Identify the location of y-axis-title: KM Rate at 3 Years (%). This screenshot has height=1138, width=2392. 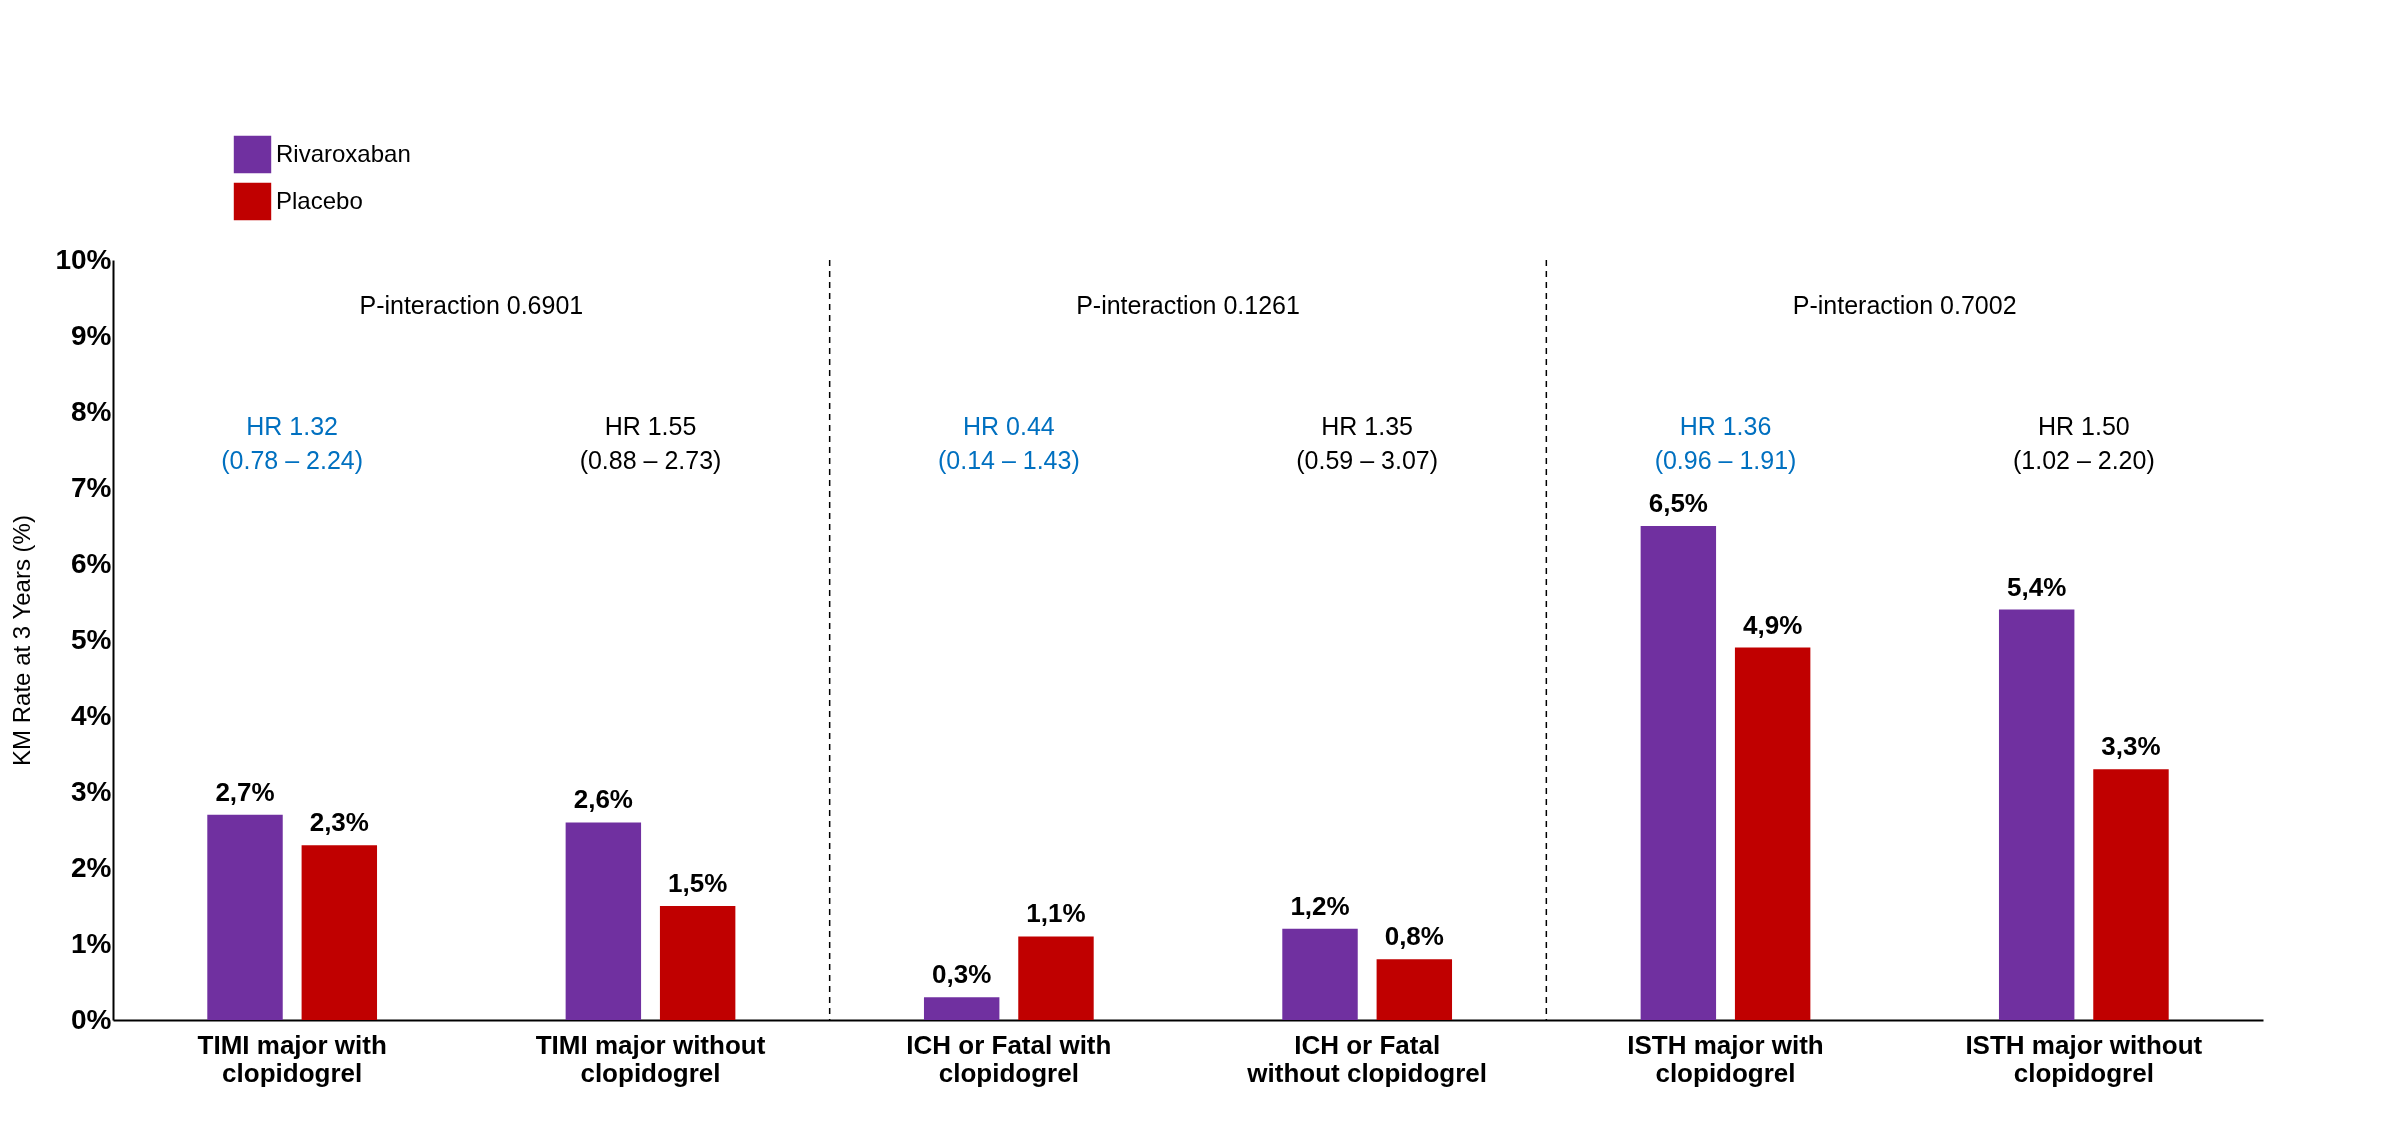
(22, 640).